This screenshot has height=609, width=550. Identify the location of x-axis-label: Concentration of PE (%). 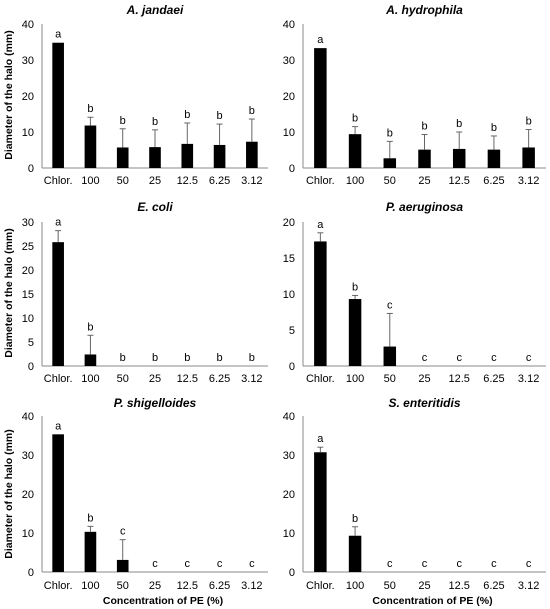
(432, 601).